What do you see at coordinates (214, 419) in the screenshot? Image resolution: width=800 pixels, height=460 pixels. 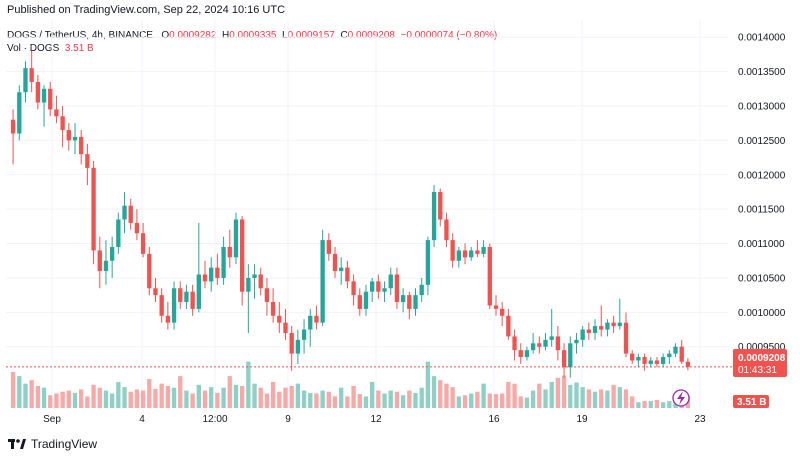 I see `x-tick-label: 12:00` at bounding box center [214, 419].